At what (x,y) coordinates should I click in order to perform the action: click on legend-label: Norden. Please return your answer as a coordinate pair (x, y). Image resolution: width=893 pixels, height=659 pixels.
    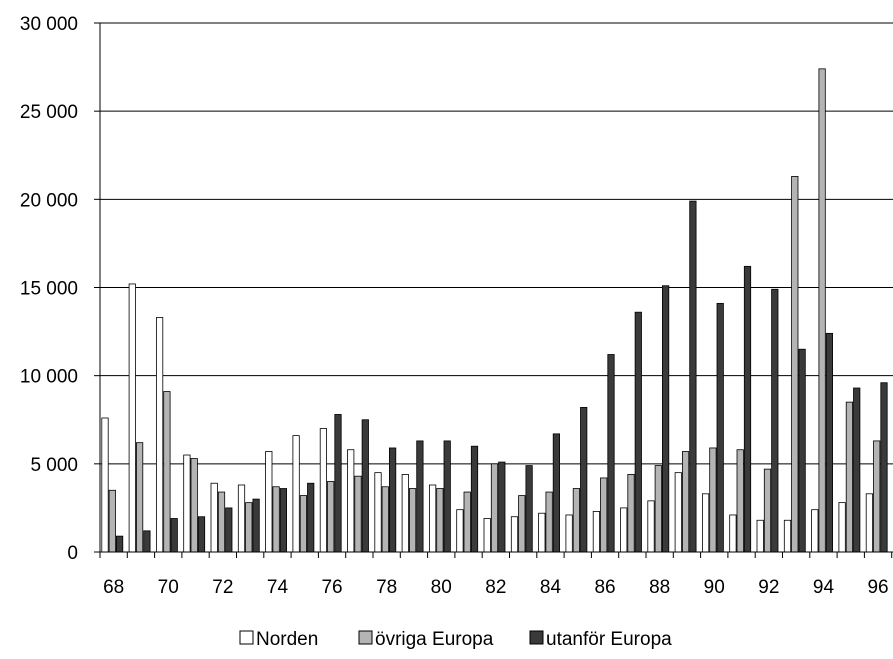
    Looking at the image, I should click on (287, 639).